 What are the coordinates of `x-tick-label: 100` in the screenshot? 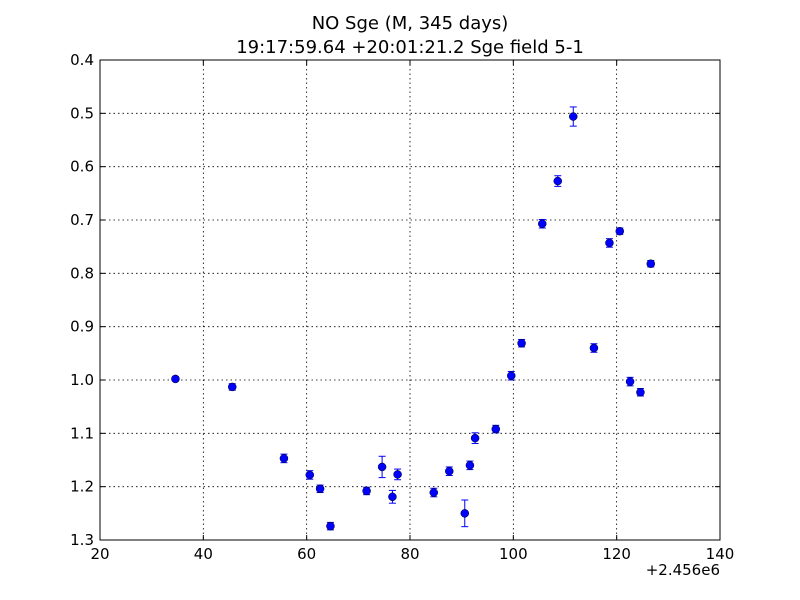 It's located at (513, 554).